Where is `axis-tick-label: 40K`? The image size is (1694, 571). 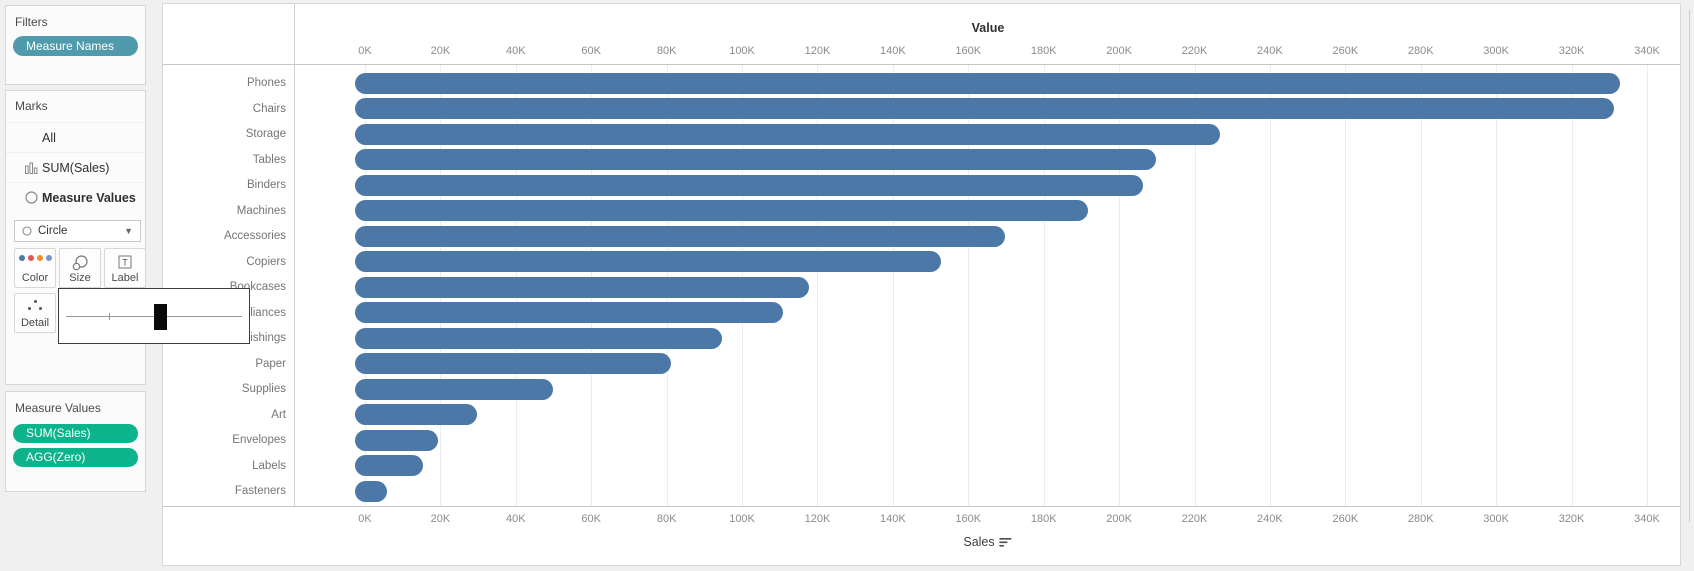
axis-tick-label: 40K is located at coordinates (516, 51).